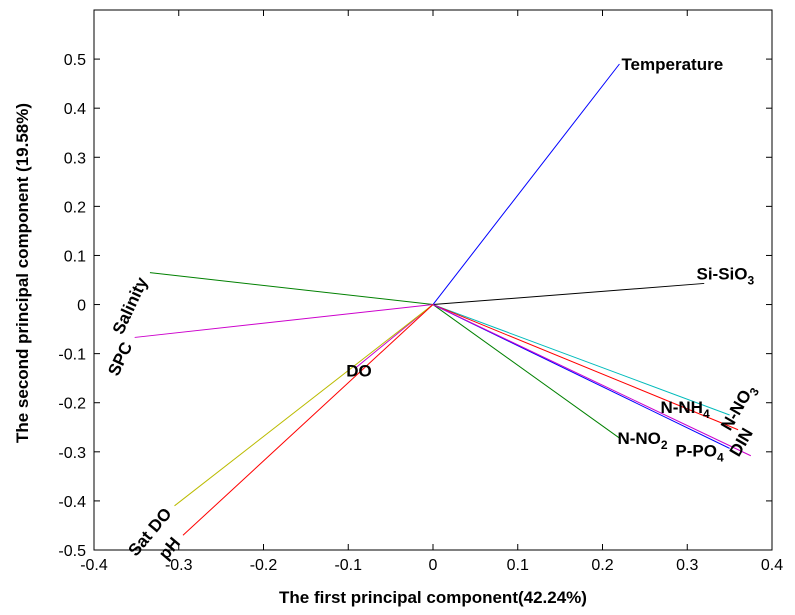 This screenshot has height=615, width=795. I want to click on vector-label-text: Temperature, so click(672, 64).